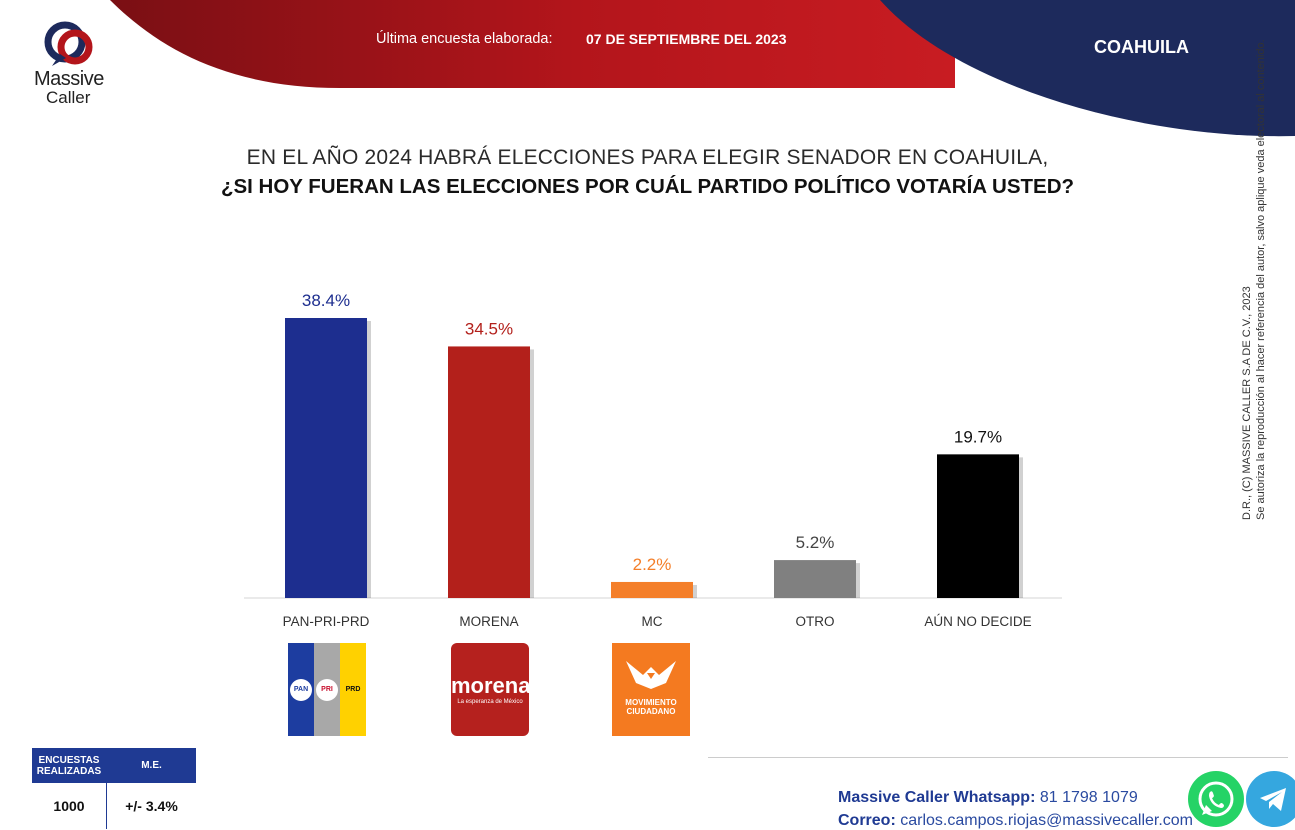 This screenshot has width=1295, height=830. What do you see at coordinates (652, 564) in the screenshot?
I see `data-label: 2.2%` at bounding box center [652, 564].